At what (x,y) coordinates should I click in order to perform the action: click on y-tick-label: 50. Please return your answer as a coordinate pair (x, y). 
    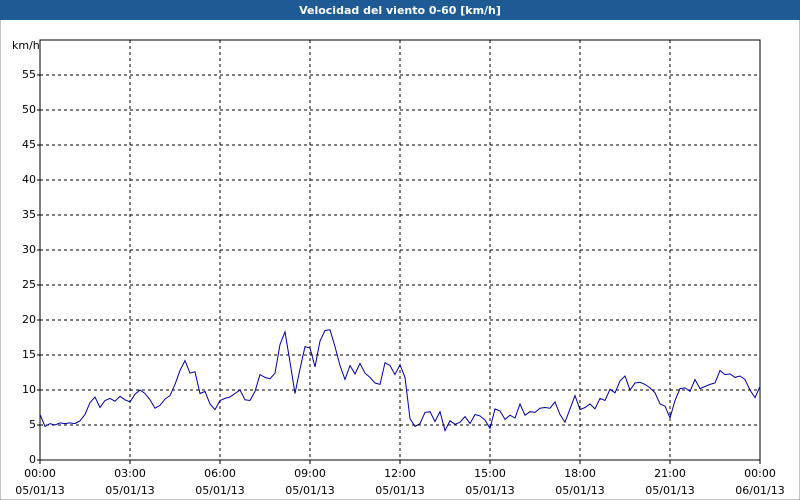
    Looking at the image, I should click on (29, 109).